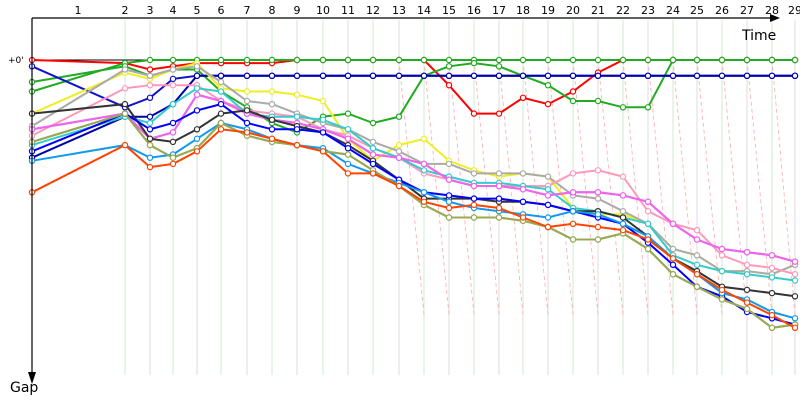 The height and width of the screenshot is (400, 800). Describe the element at coordinates (373, 10) in the screenshot. I see `x-tick-12: 12` at that location.